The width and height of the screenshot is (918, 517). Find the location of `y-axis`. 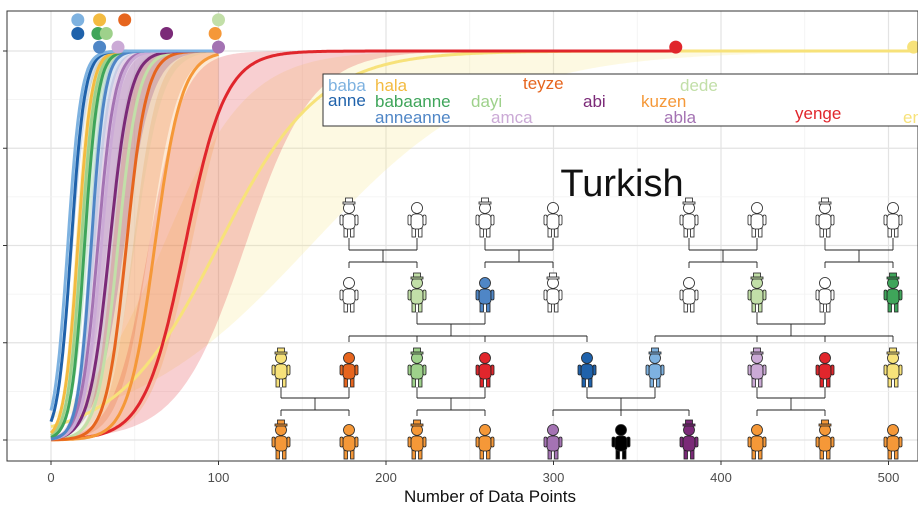

y-axis is located at coordinates (5, 245).